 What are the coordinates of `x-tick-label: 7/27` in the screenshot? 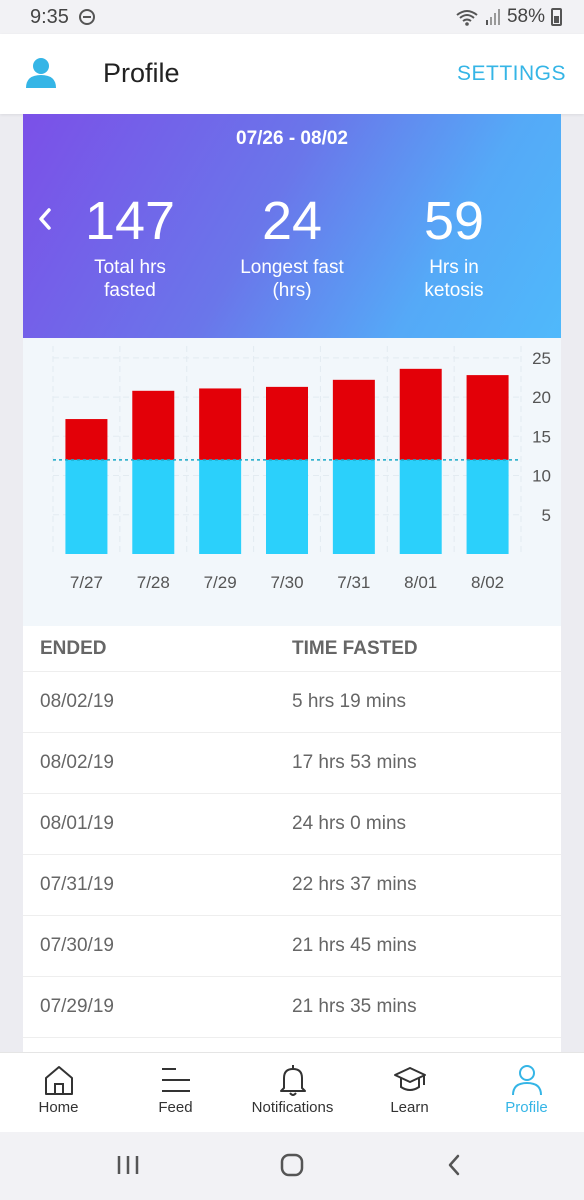 It's located at (86, 582).